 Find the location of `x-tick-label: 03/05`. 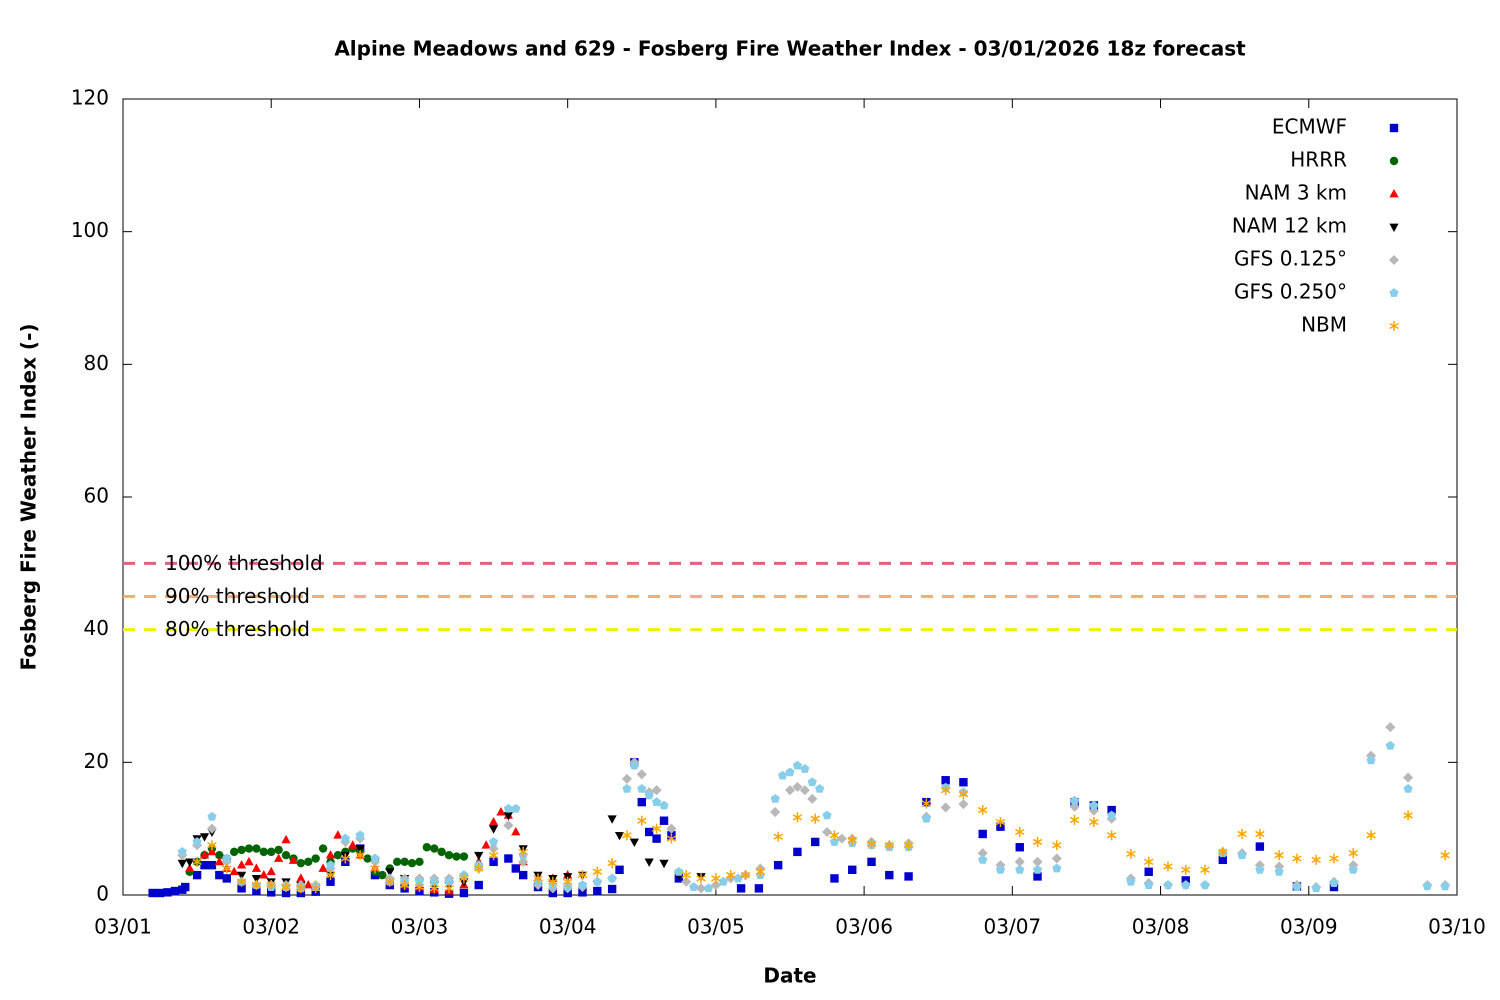

x-tick-label: 03/05 is located at coordinates (716, 927).